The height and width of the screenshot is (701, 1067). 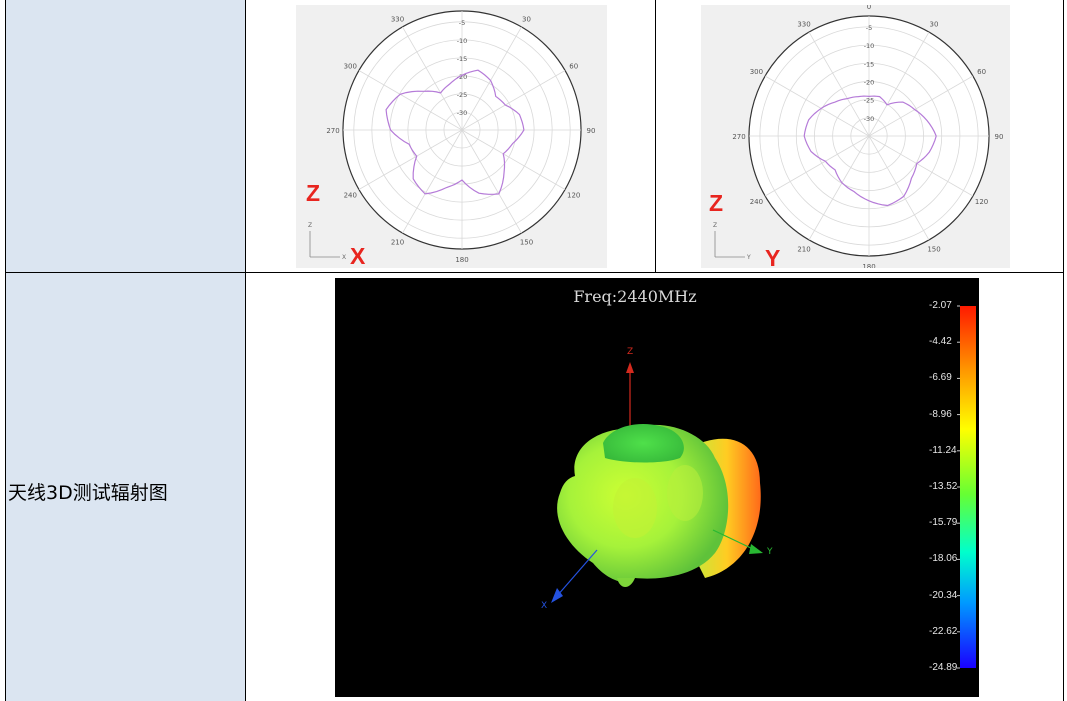 What do you see at coordinates (88, 493) in the screenshot?
I see `row-label-3d-radiation: 天线3D测试辐射图` at bounding box center [88, 493].